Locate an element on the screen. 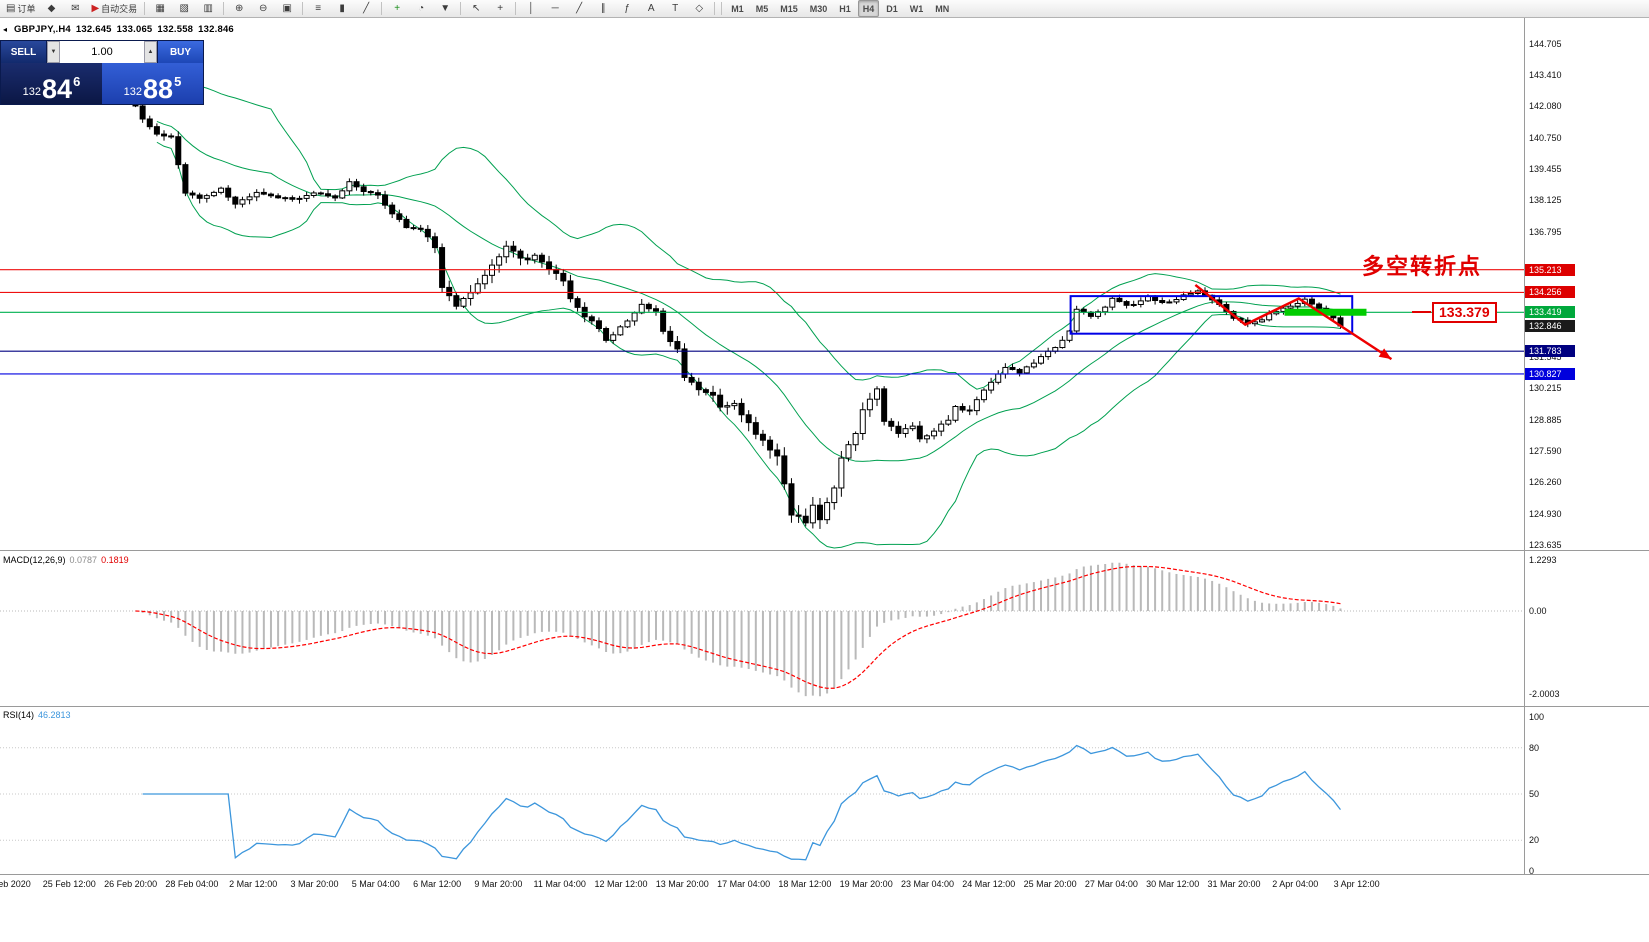  price-tick: 144.705 is located at coordinates (1545, 44).